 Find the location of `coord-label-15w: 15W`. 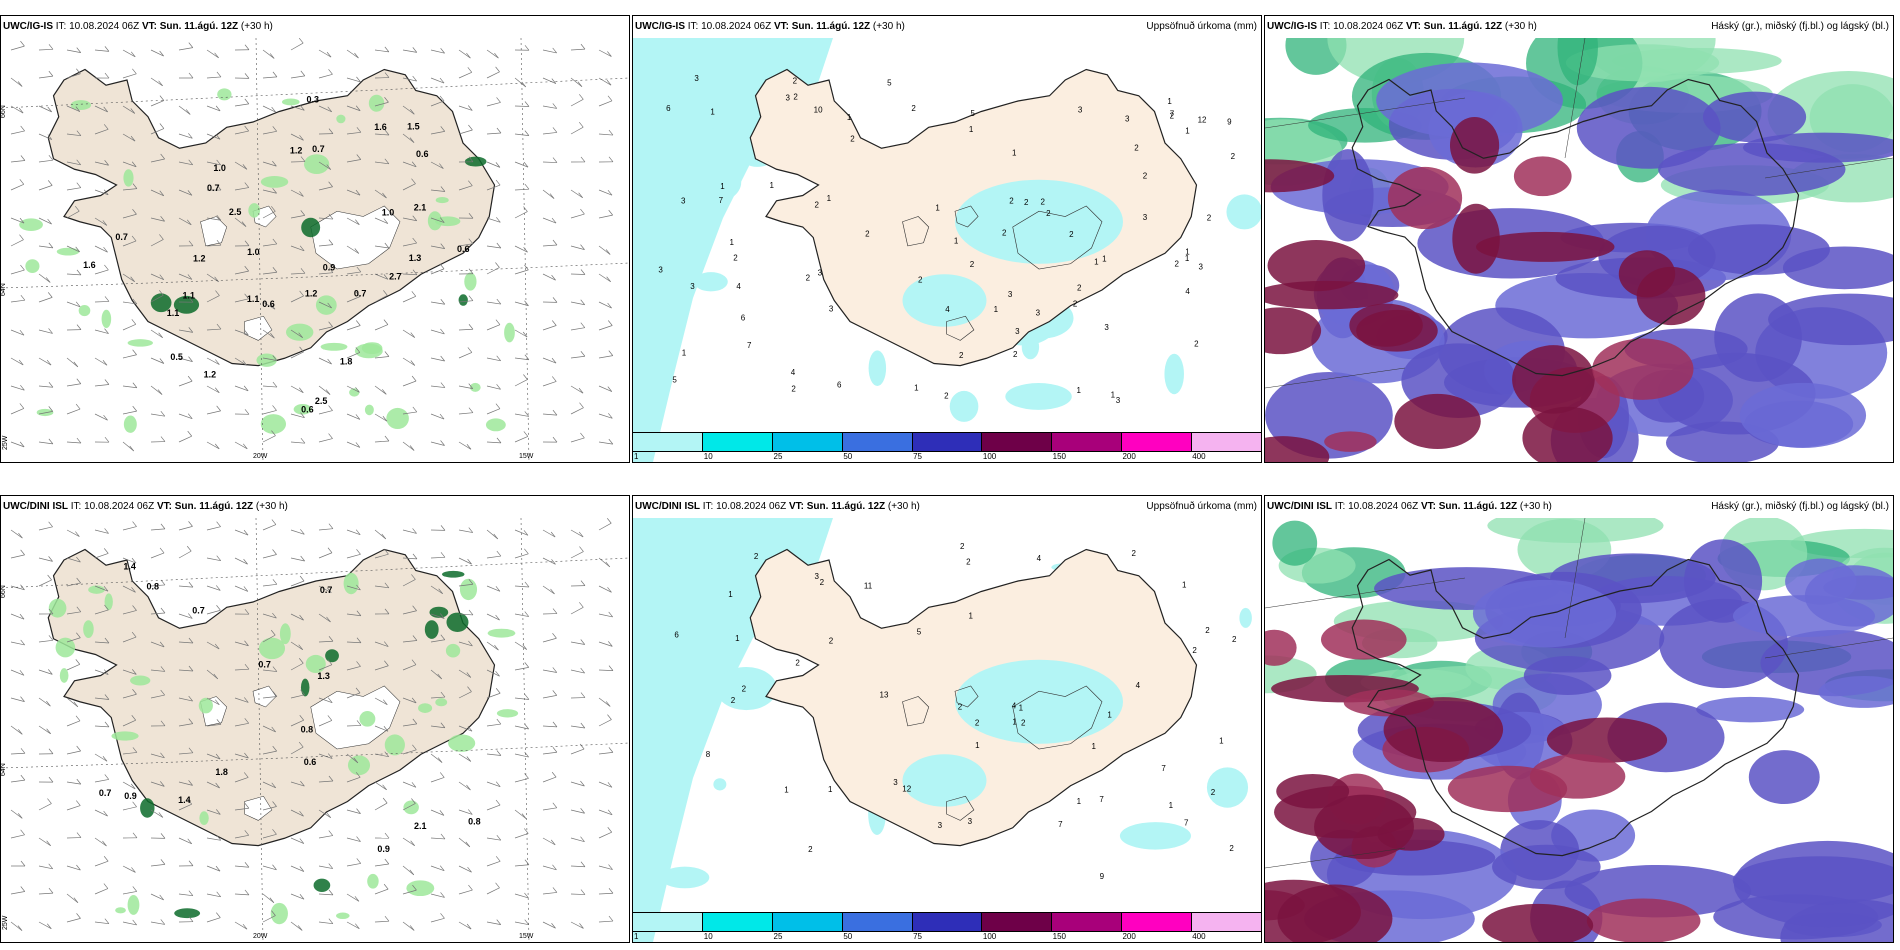

coord-label-15w: 15W is located at coordinates (526, 456).